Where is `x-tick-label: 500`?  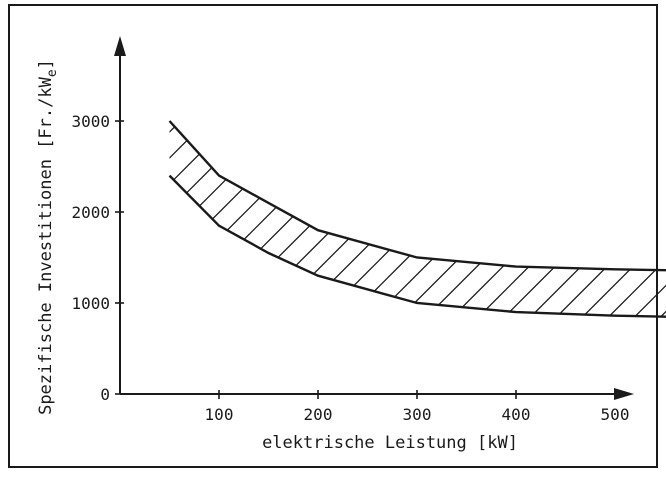 x-tick-label: 500 is located at coordinates (615, 414).